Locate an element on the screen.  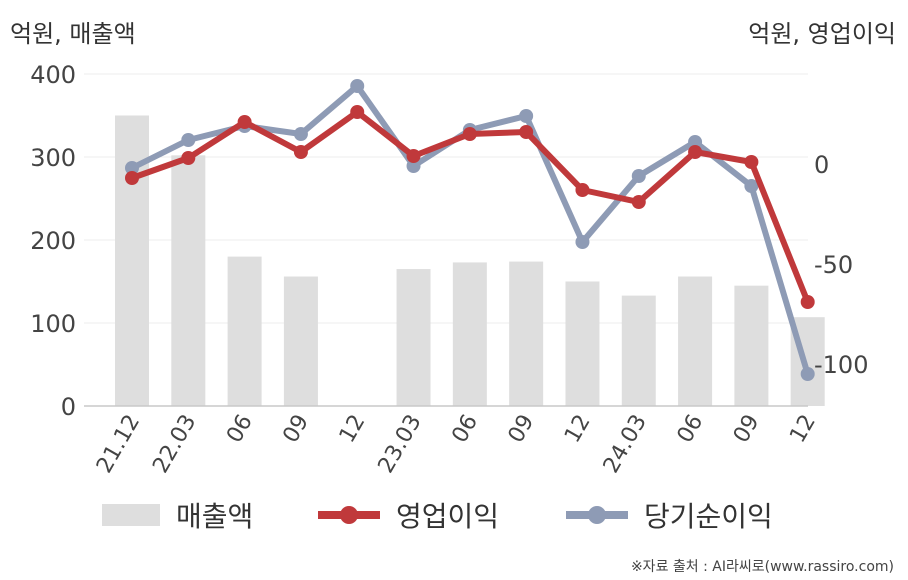
left-tick-label: 300 is located at coordinates (53, 158).